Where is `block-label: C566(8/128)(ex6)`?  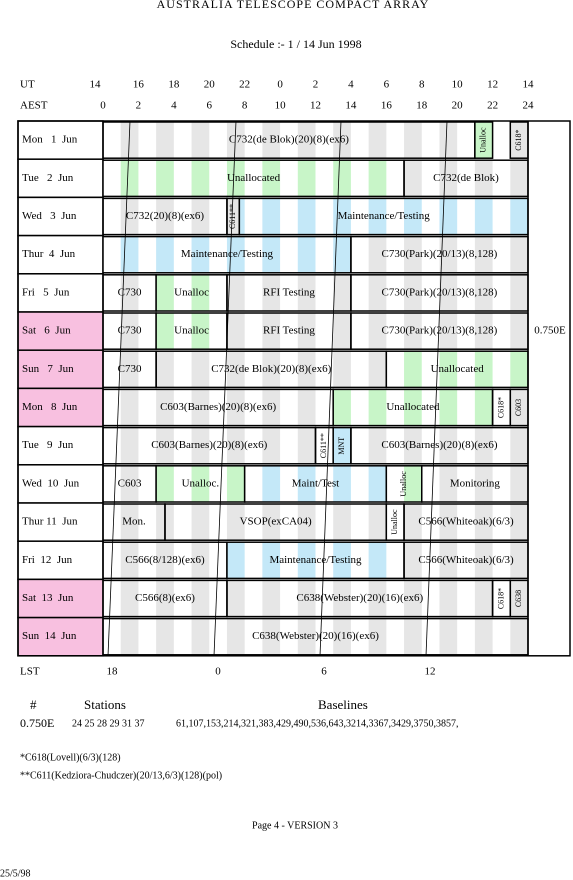 block-label: C566(8/128)(ex6) is located at coordinates (165, 560).